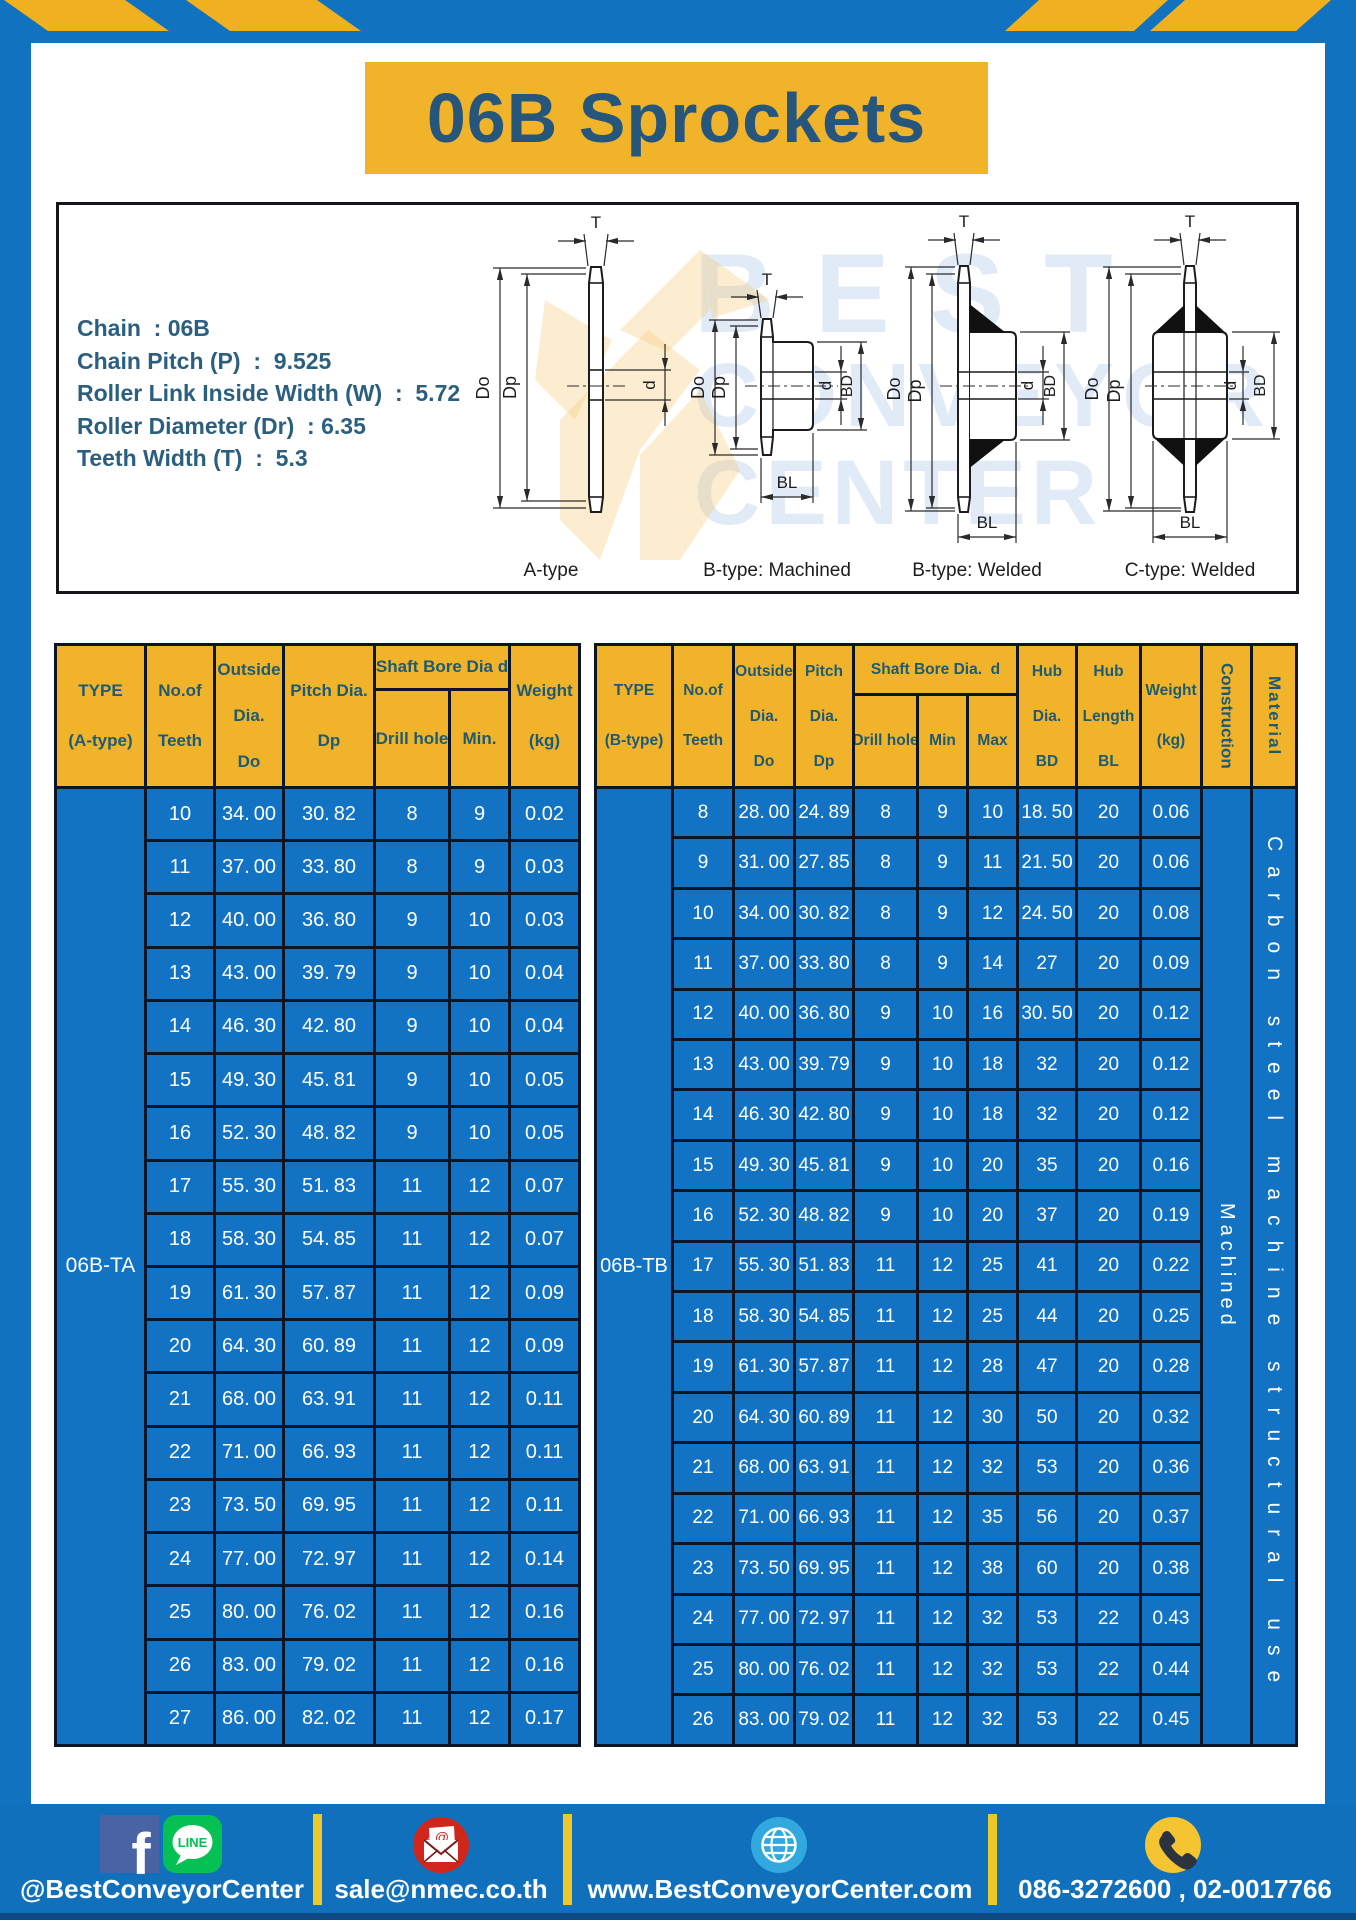 The image size is (1356, 1920). What do you see at coordinates (1190, 570) in the screenshot?
I see `svg-text: C-type: Welded` at bounding box center [1190, 570].